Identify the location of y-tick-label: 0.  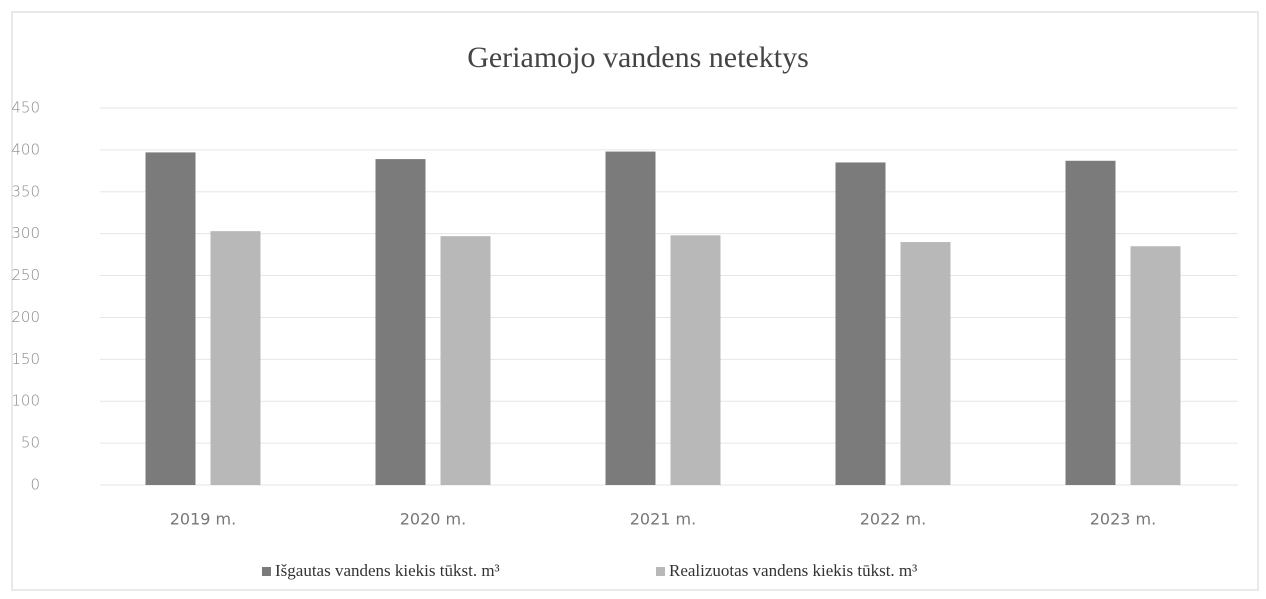
(35, 485).